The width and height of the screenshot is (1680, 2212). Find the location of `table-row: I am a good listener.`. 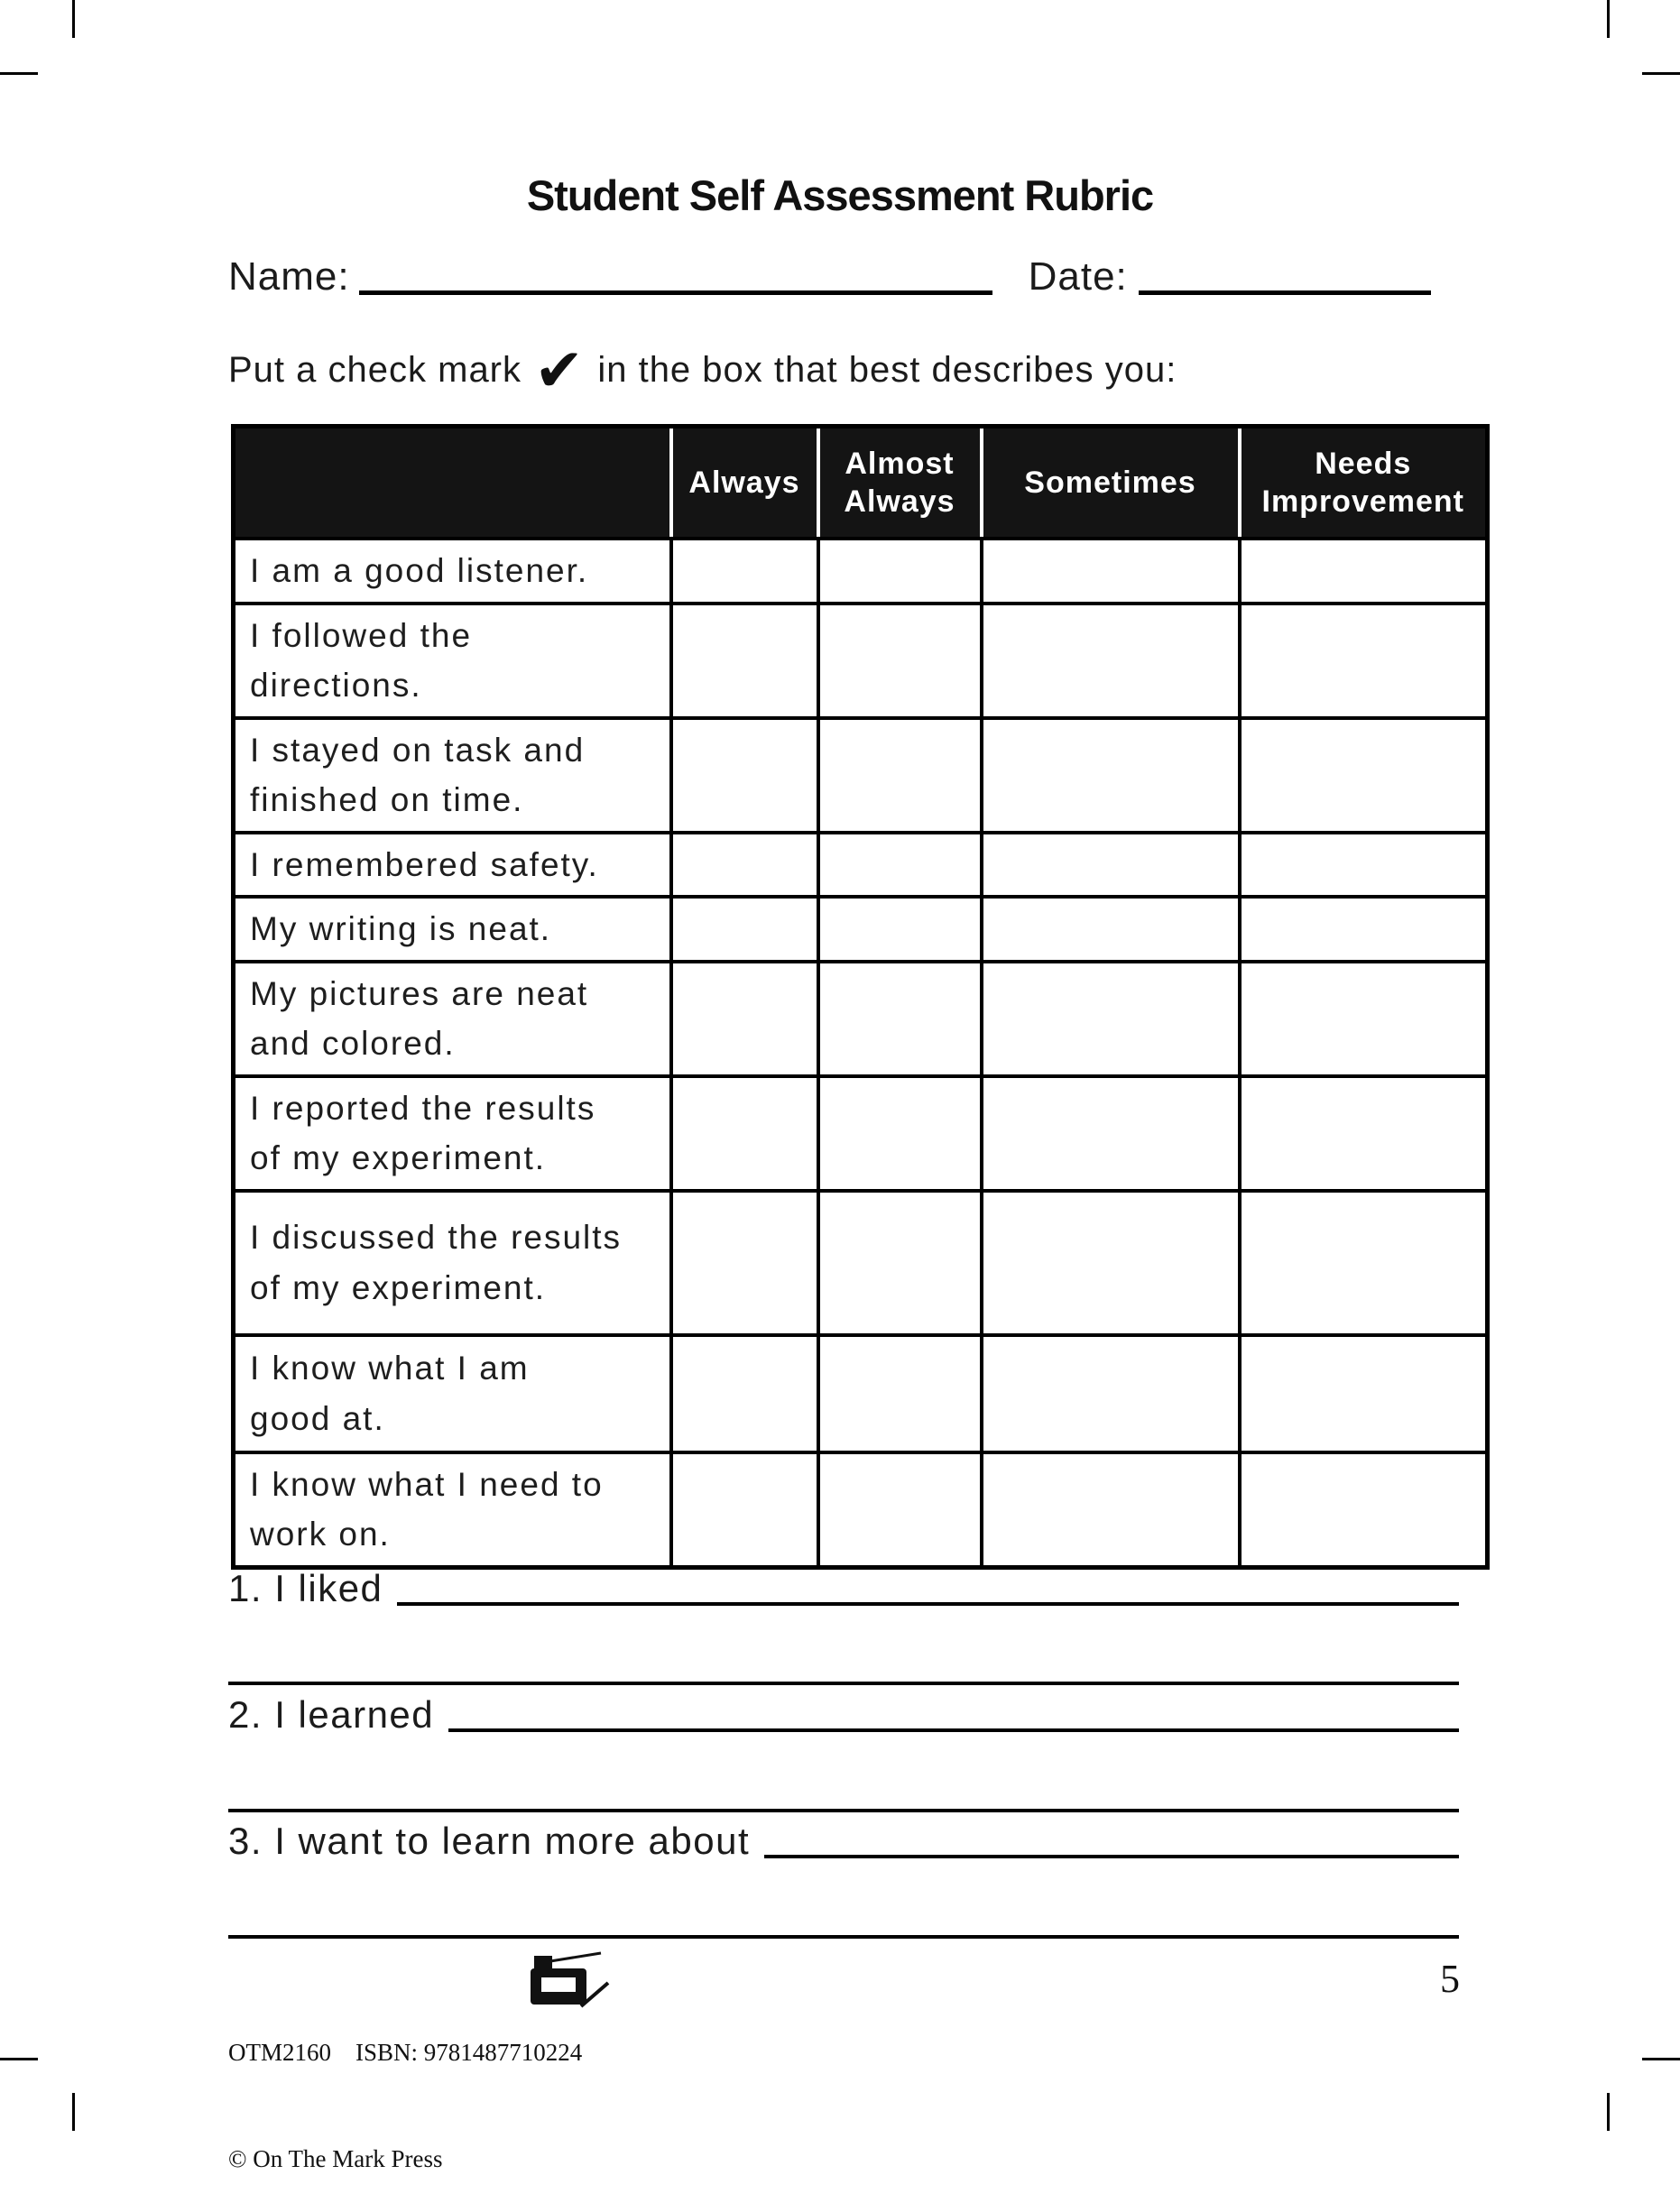

table-row: I am a good listener. is located at coordinates (860, 571).